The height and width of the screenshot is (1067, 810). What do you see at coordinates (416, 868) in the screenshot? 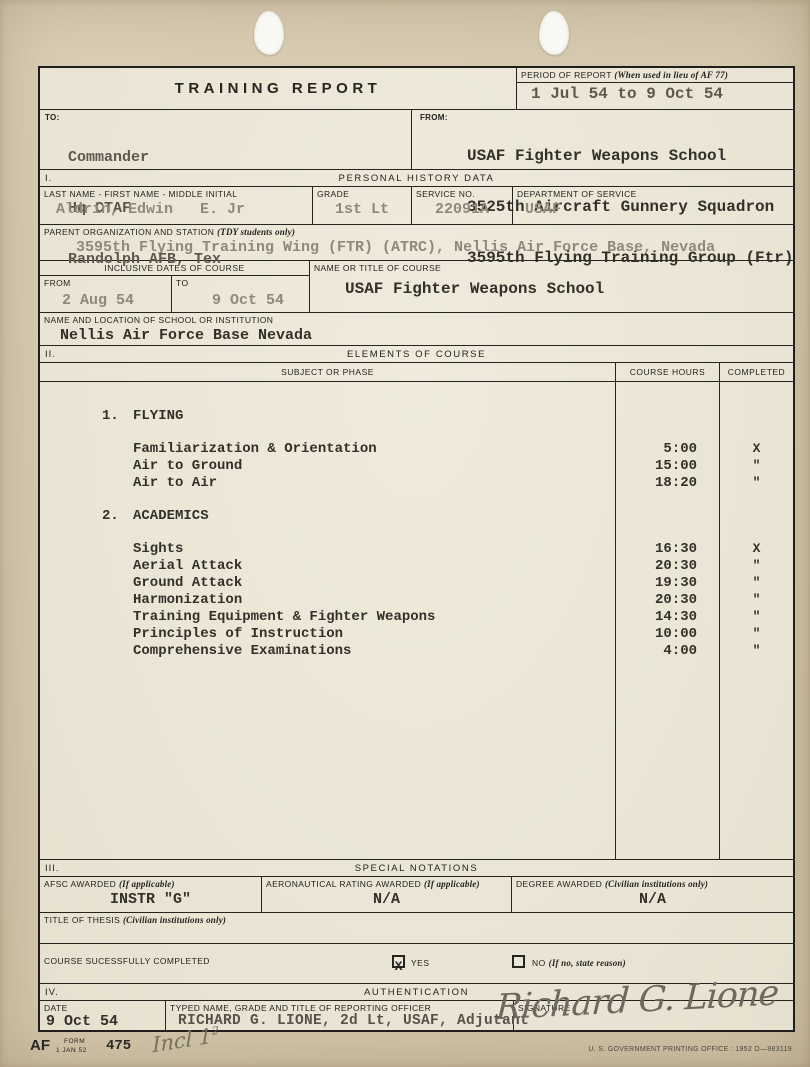
I see `section-3-title: SPECIAL NOTATIONS` at bounding box center [416, 868].